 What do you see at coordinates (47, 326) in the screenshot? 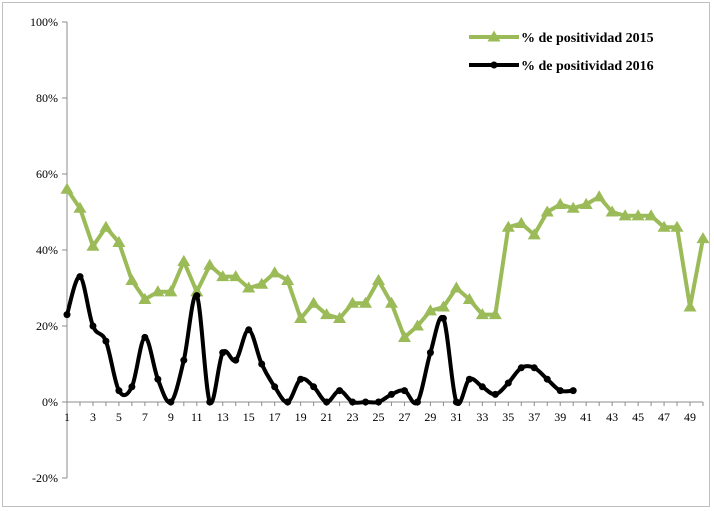
I see `y-tick-label: 20%` at bounding box center [47, 326].